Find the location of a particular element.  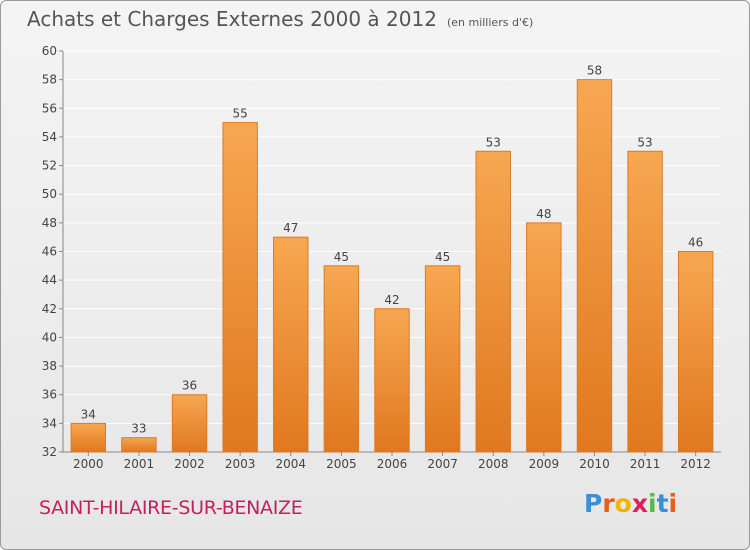

x-tick-label-2012: 2012 is located at coordinates (695, 464).